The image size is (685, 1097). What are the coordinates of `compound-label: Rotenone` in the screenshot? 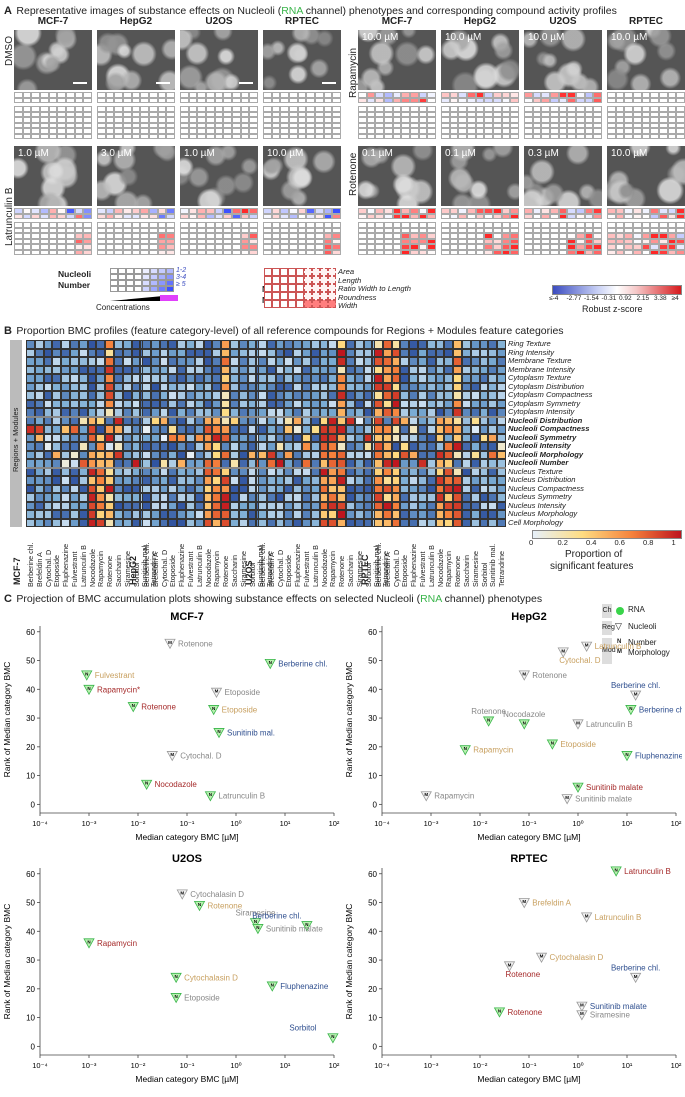 It's located at (342, 571).